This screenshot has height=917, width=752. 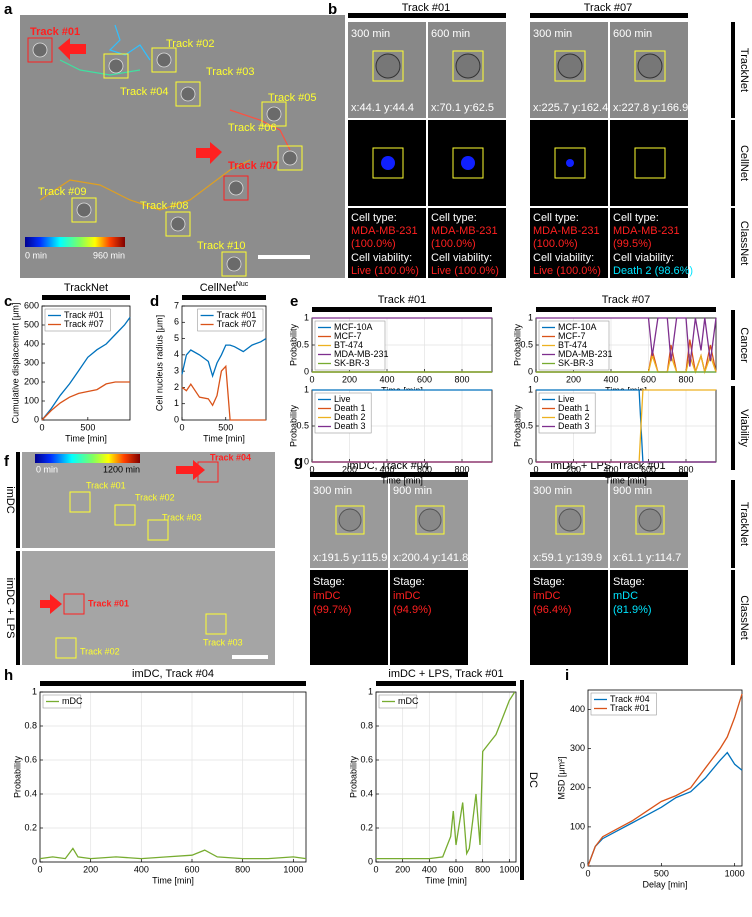 I want to click on colorbar-label: 1200 min, so click(x=121, y=469).